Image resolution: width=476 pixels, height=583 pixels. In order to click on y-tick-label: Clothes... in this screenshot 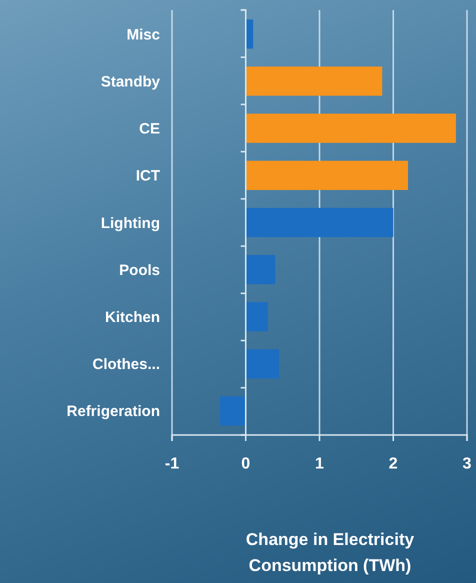, I will do `click(126, 365)`.